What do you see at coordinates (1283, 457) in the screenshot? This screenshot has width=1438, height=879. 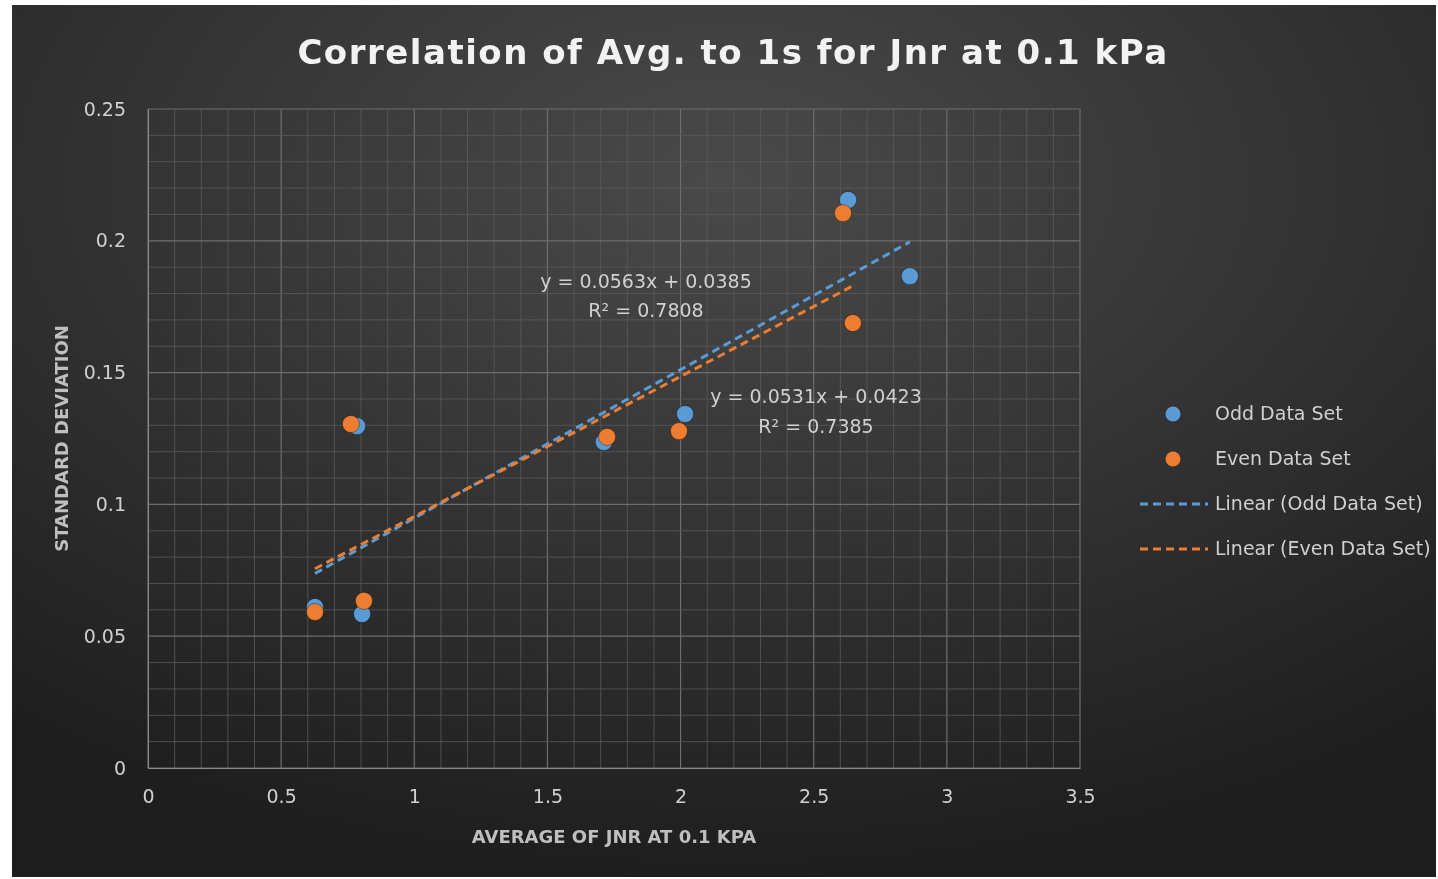 I see `legend-label: Even Data Set` at bounding box center [1283, 457].